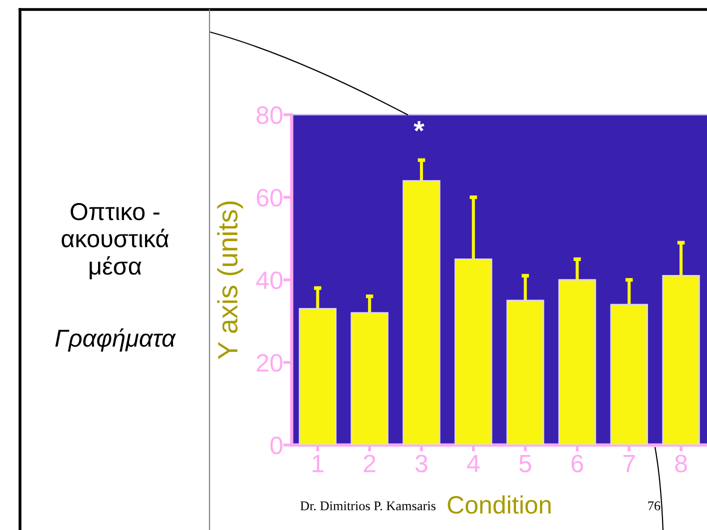  Describe the element at coordinates (276, 445) in the screenshot. I see `y-tick-label: 0` at that location.